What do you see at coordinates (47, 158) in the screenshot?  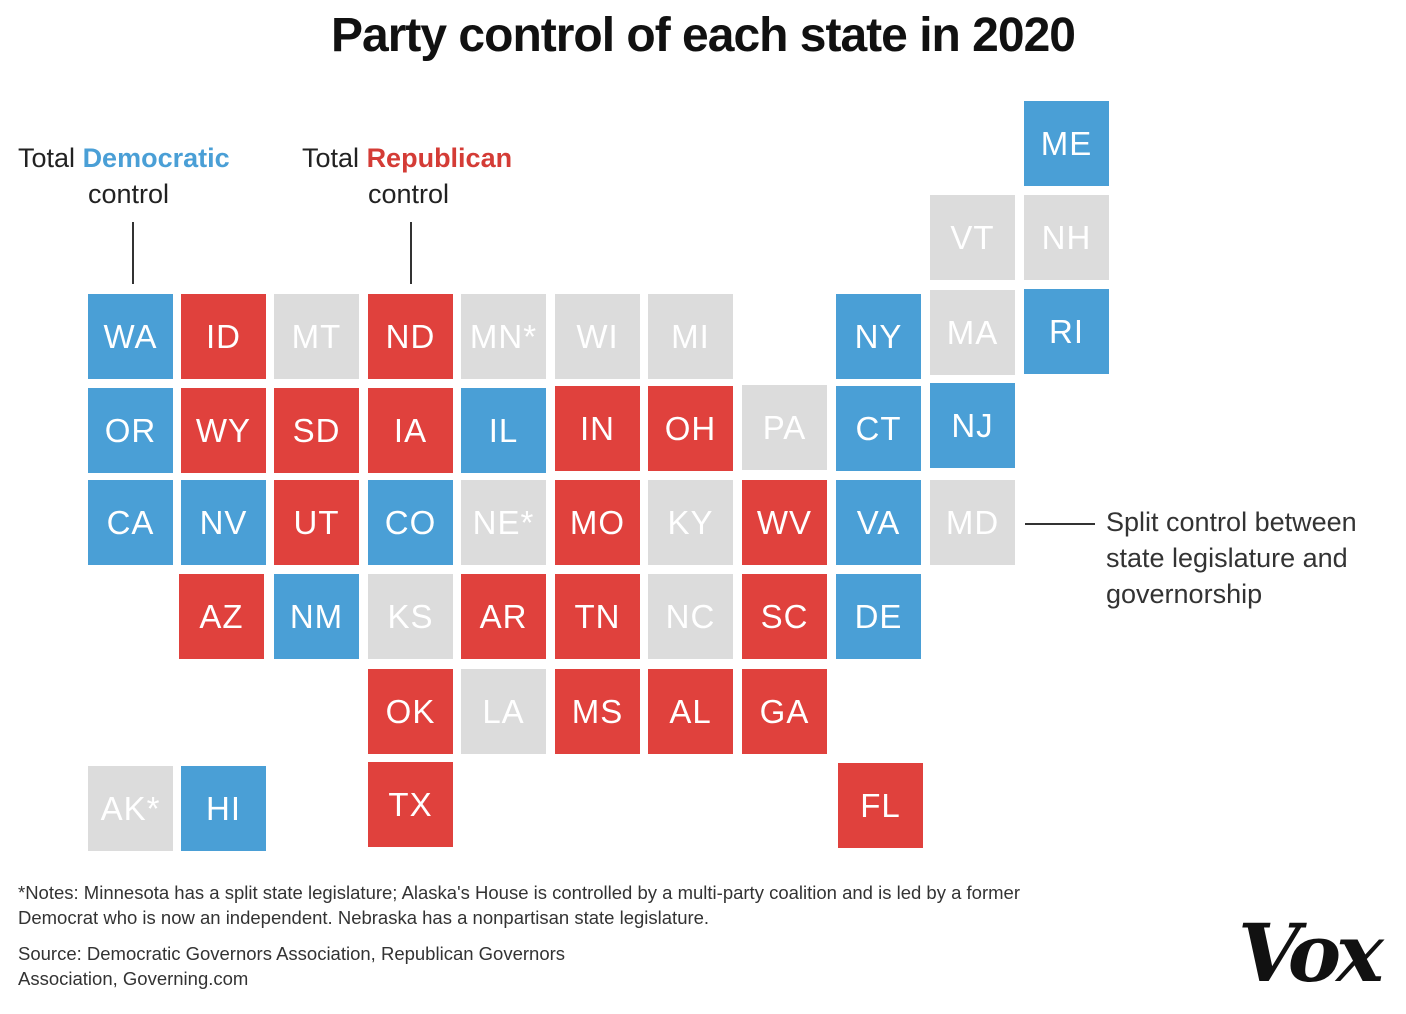 I see `legend-dem-prefix: Total` at bounding box center [47, 158].